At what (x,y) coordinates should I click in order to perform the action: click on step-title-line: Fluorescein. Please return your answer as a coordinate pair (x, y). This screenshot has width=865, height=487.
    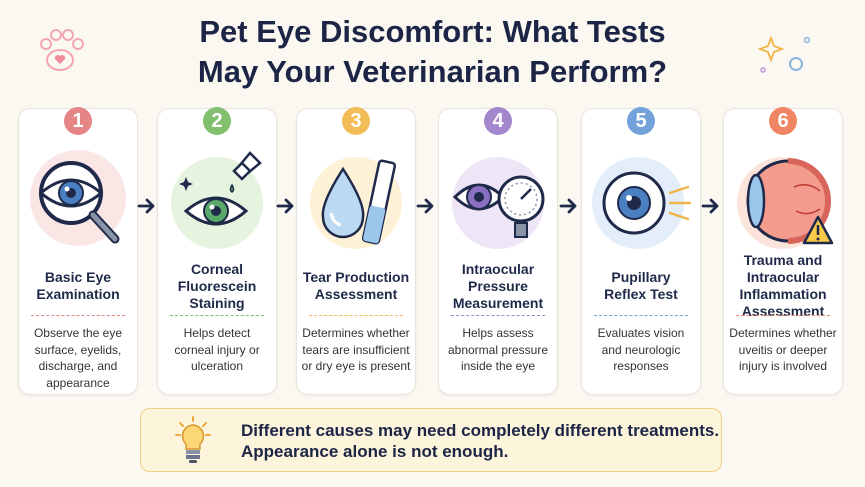
    Looking at the image, I should click on (217, 285).